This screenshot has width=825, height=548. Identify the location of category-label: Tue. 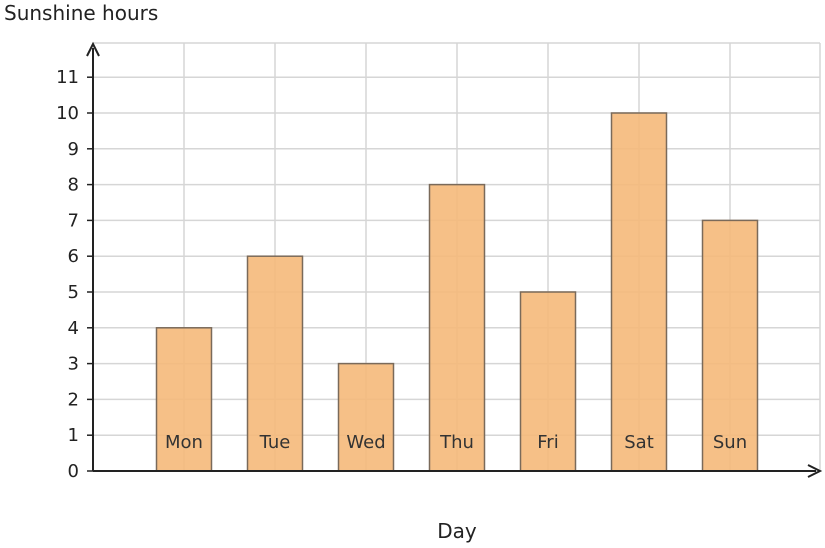
(275, 442).